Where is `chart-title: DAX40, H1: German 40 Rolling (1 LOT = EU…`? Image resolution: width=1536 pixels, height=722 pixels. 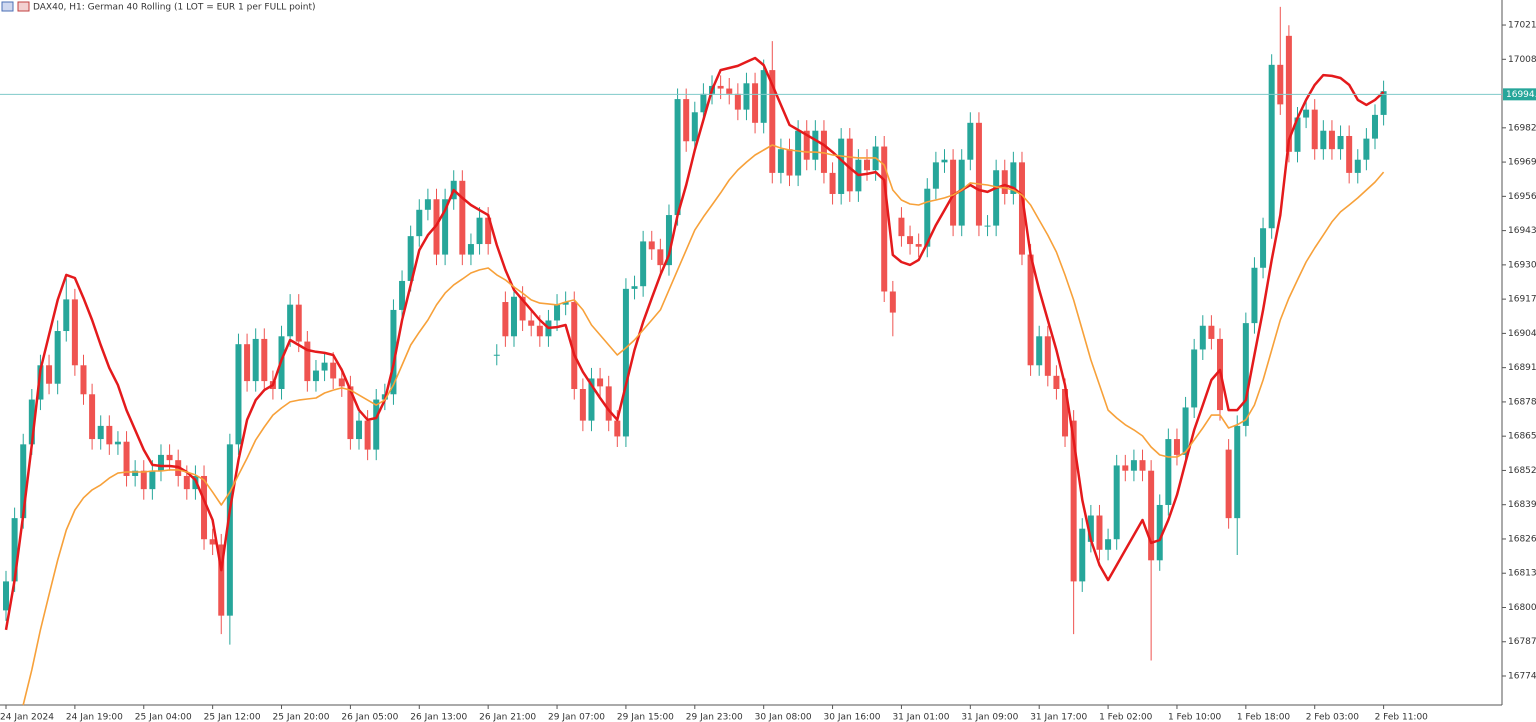
chart-title: DAX40, H1: German 40 Rolling (1 LOT = EU… is located at coordinates (174, 8).